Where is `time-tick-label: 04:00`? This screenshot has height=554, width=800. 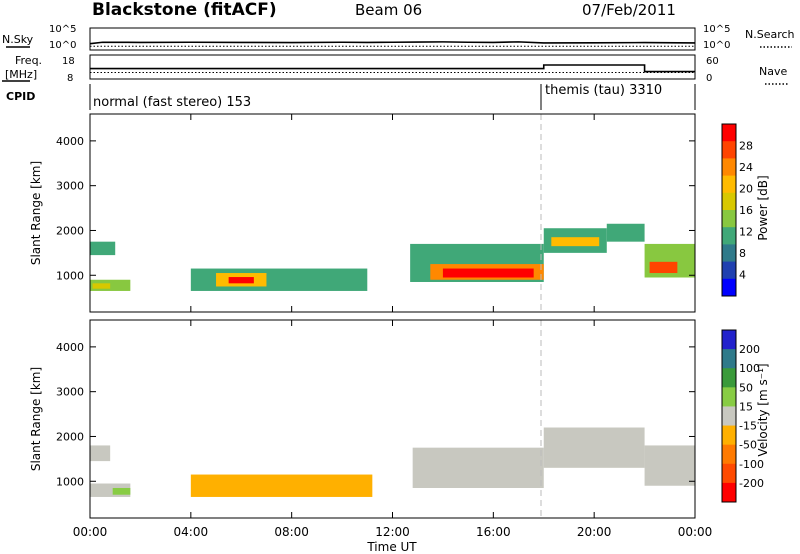
time-tick-label: 04:00 is located at coordinates (191, 532).